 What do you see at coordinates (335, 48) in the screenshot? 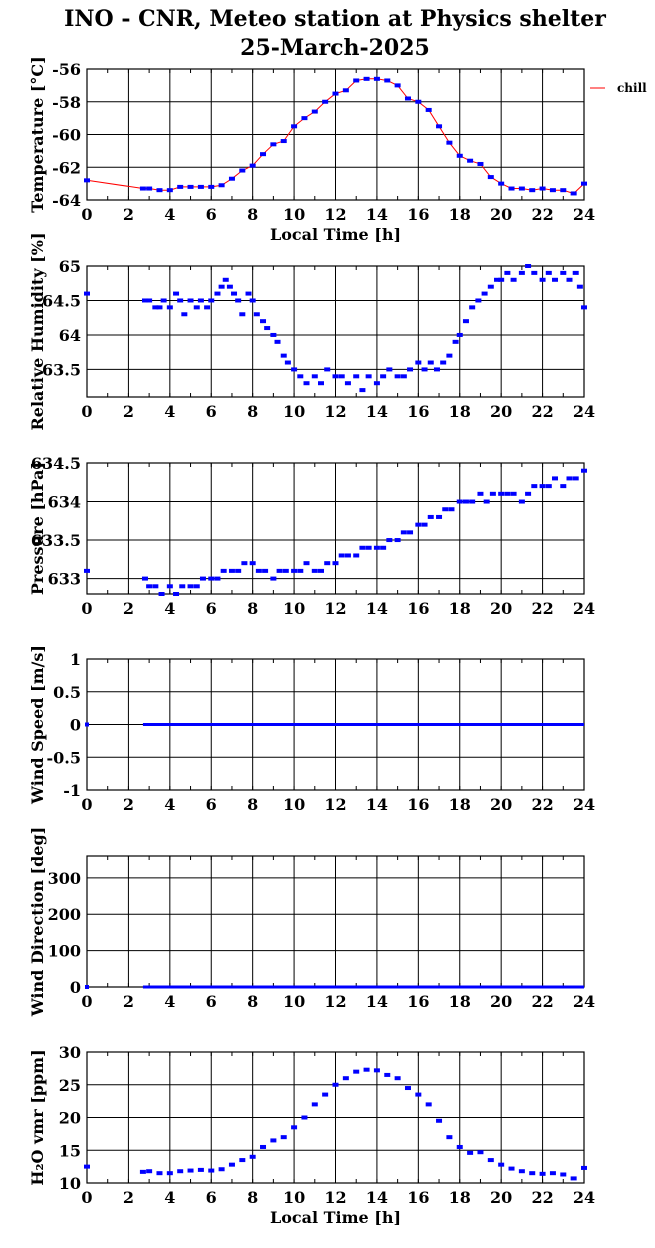
I see `figure-subtitle: 25-March-2025` at bounding box center [335, 48].